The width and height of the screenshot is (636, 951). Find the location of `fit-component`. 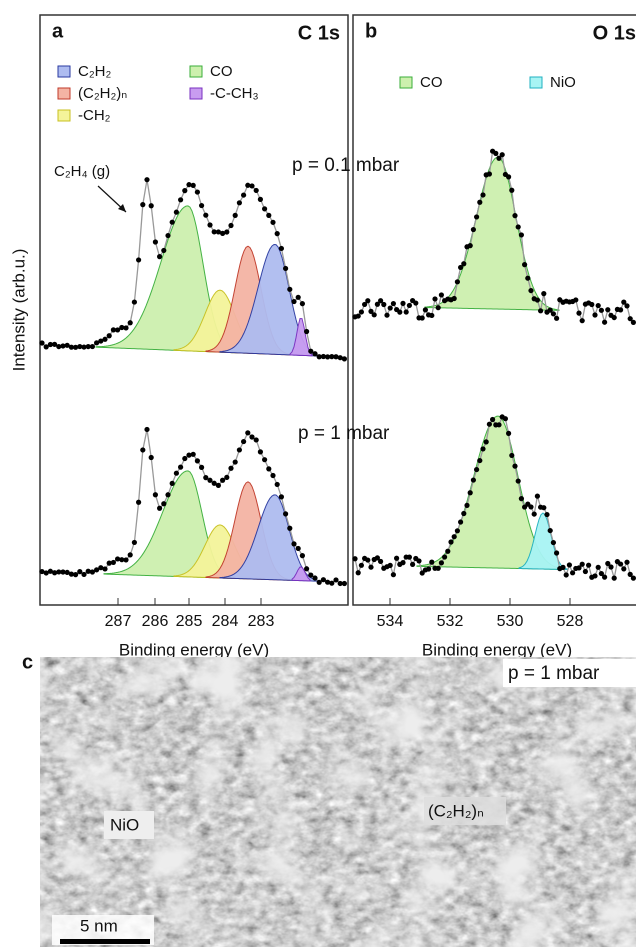

fit-component is located at coordinates (492, 233).